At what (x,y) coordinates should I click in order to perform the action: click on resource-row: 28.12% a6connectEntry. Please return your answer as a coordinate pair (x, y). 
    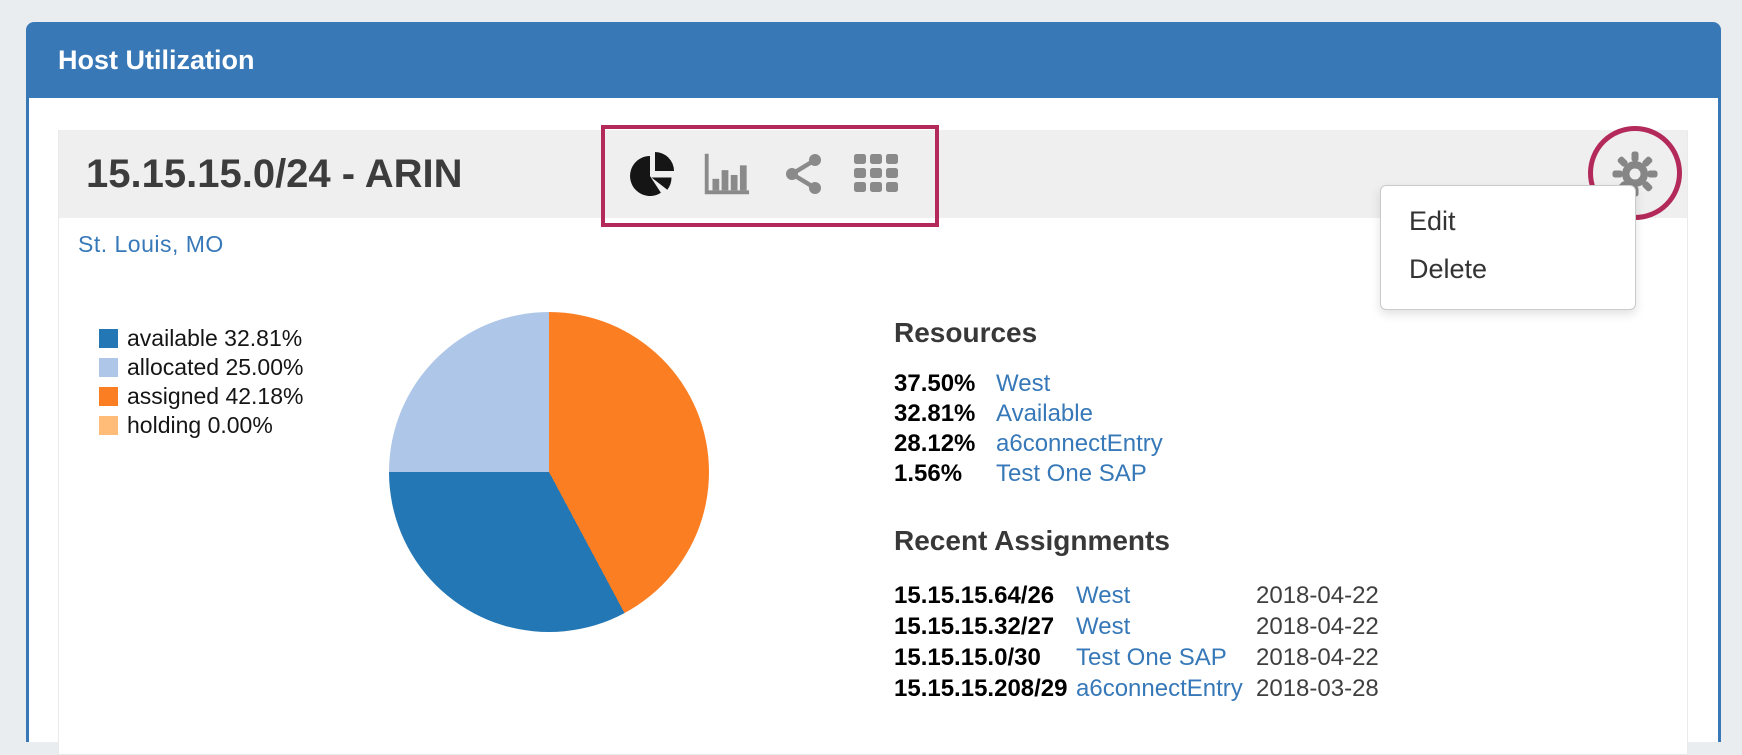
    Looking at the image, I should click on (1028, 444).